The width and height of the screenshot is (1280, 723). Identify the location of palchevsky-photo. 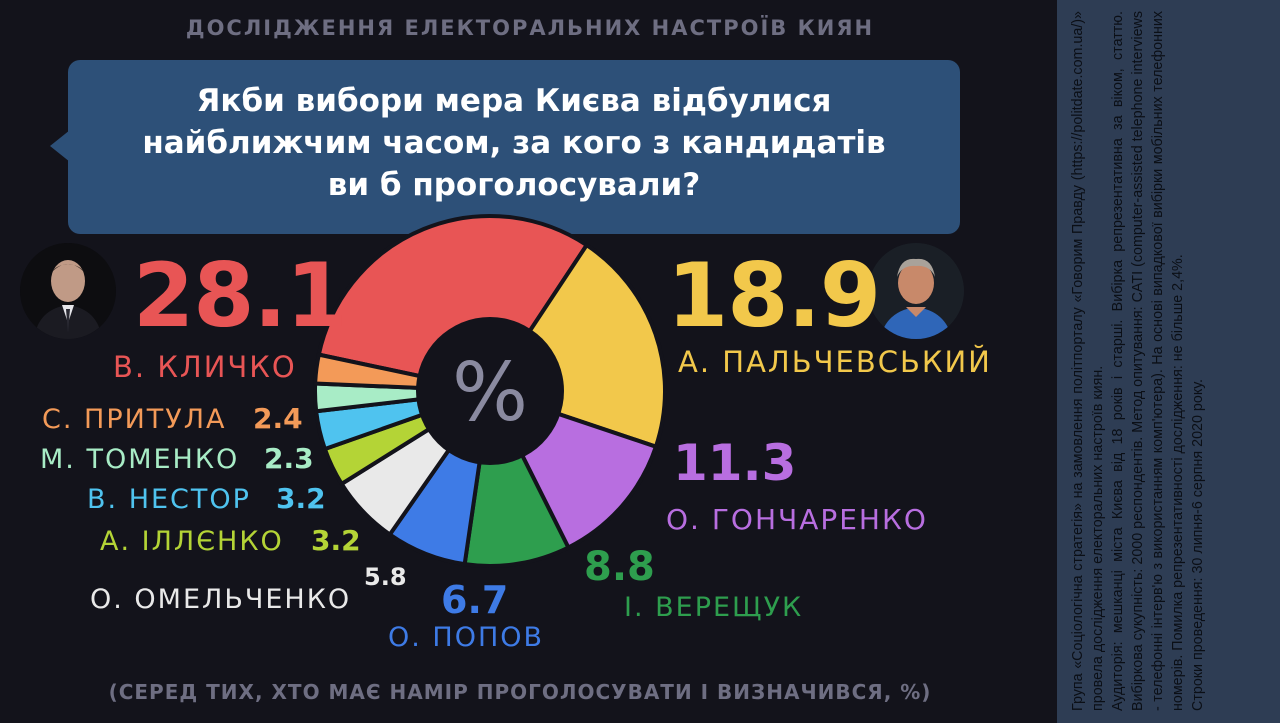
(916, 291).